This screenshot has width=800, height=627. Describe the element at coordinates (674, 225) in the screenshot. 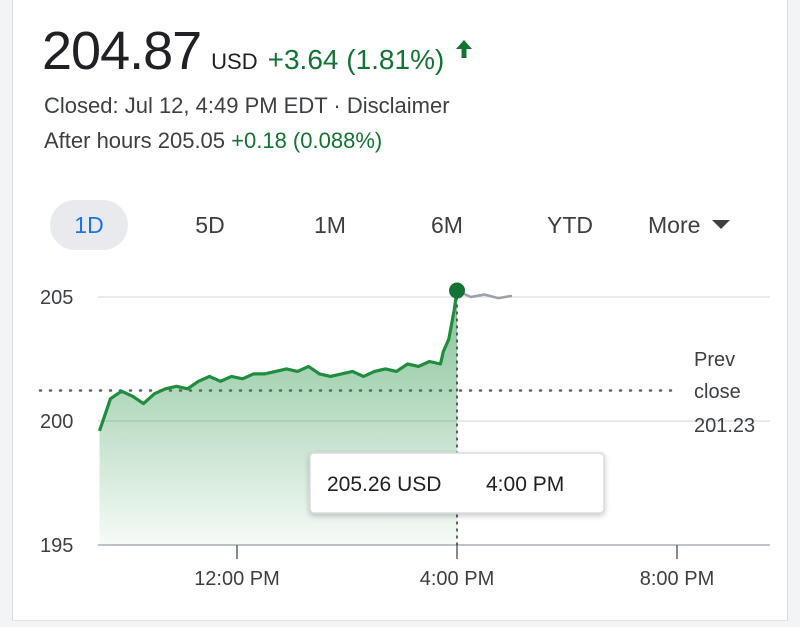

I see `more-label: More` at that location.